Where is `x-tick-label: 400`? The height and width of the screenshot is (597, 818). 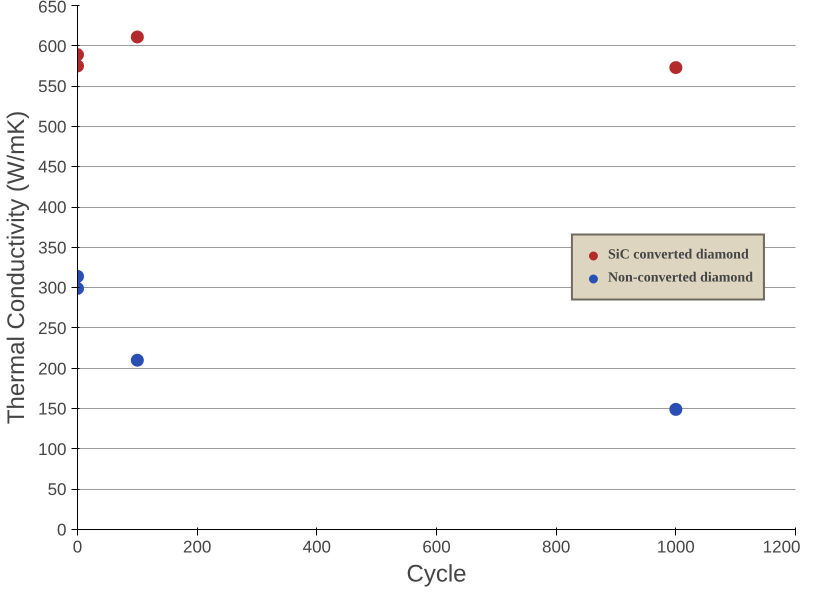 x-tick-label: 400 is located at coordinates (317, 547).